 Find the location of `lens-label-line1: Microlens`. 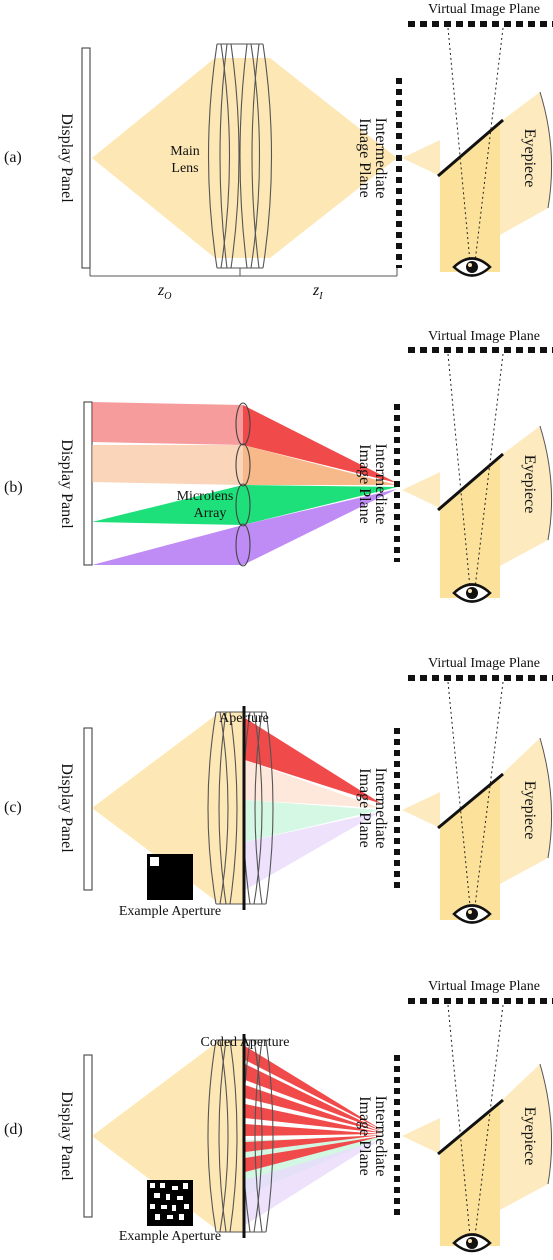

lens-label-line1: Microlens is located at coordinates (205, 496).